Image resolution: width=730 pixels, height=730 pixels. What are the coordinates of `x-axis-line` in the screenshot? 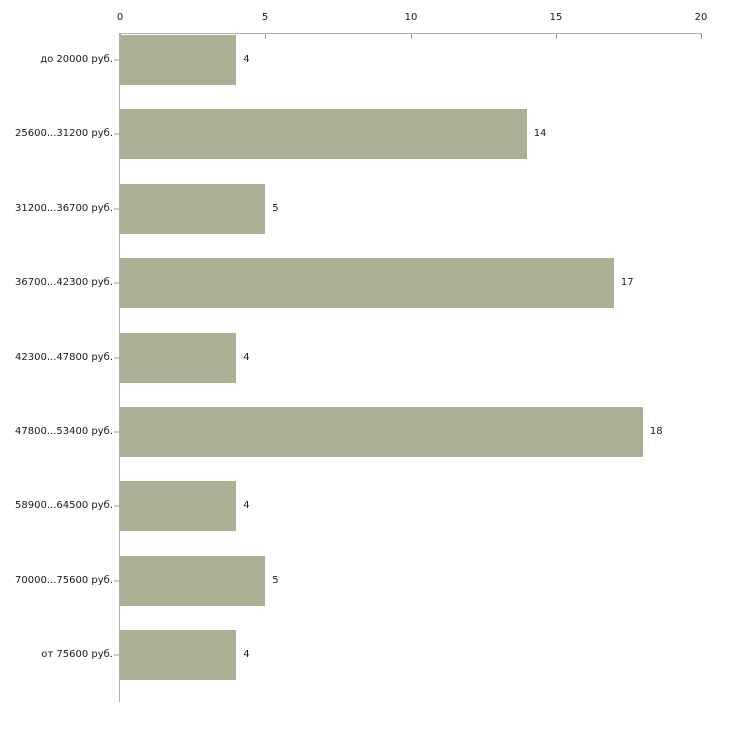 It's located at (410, 33).